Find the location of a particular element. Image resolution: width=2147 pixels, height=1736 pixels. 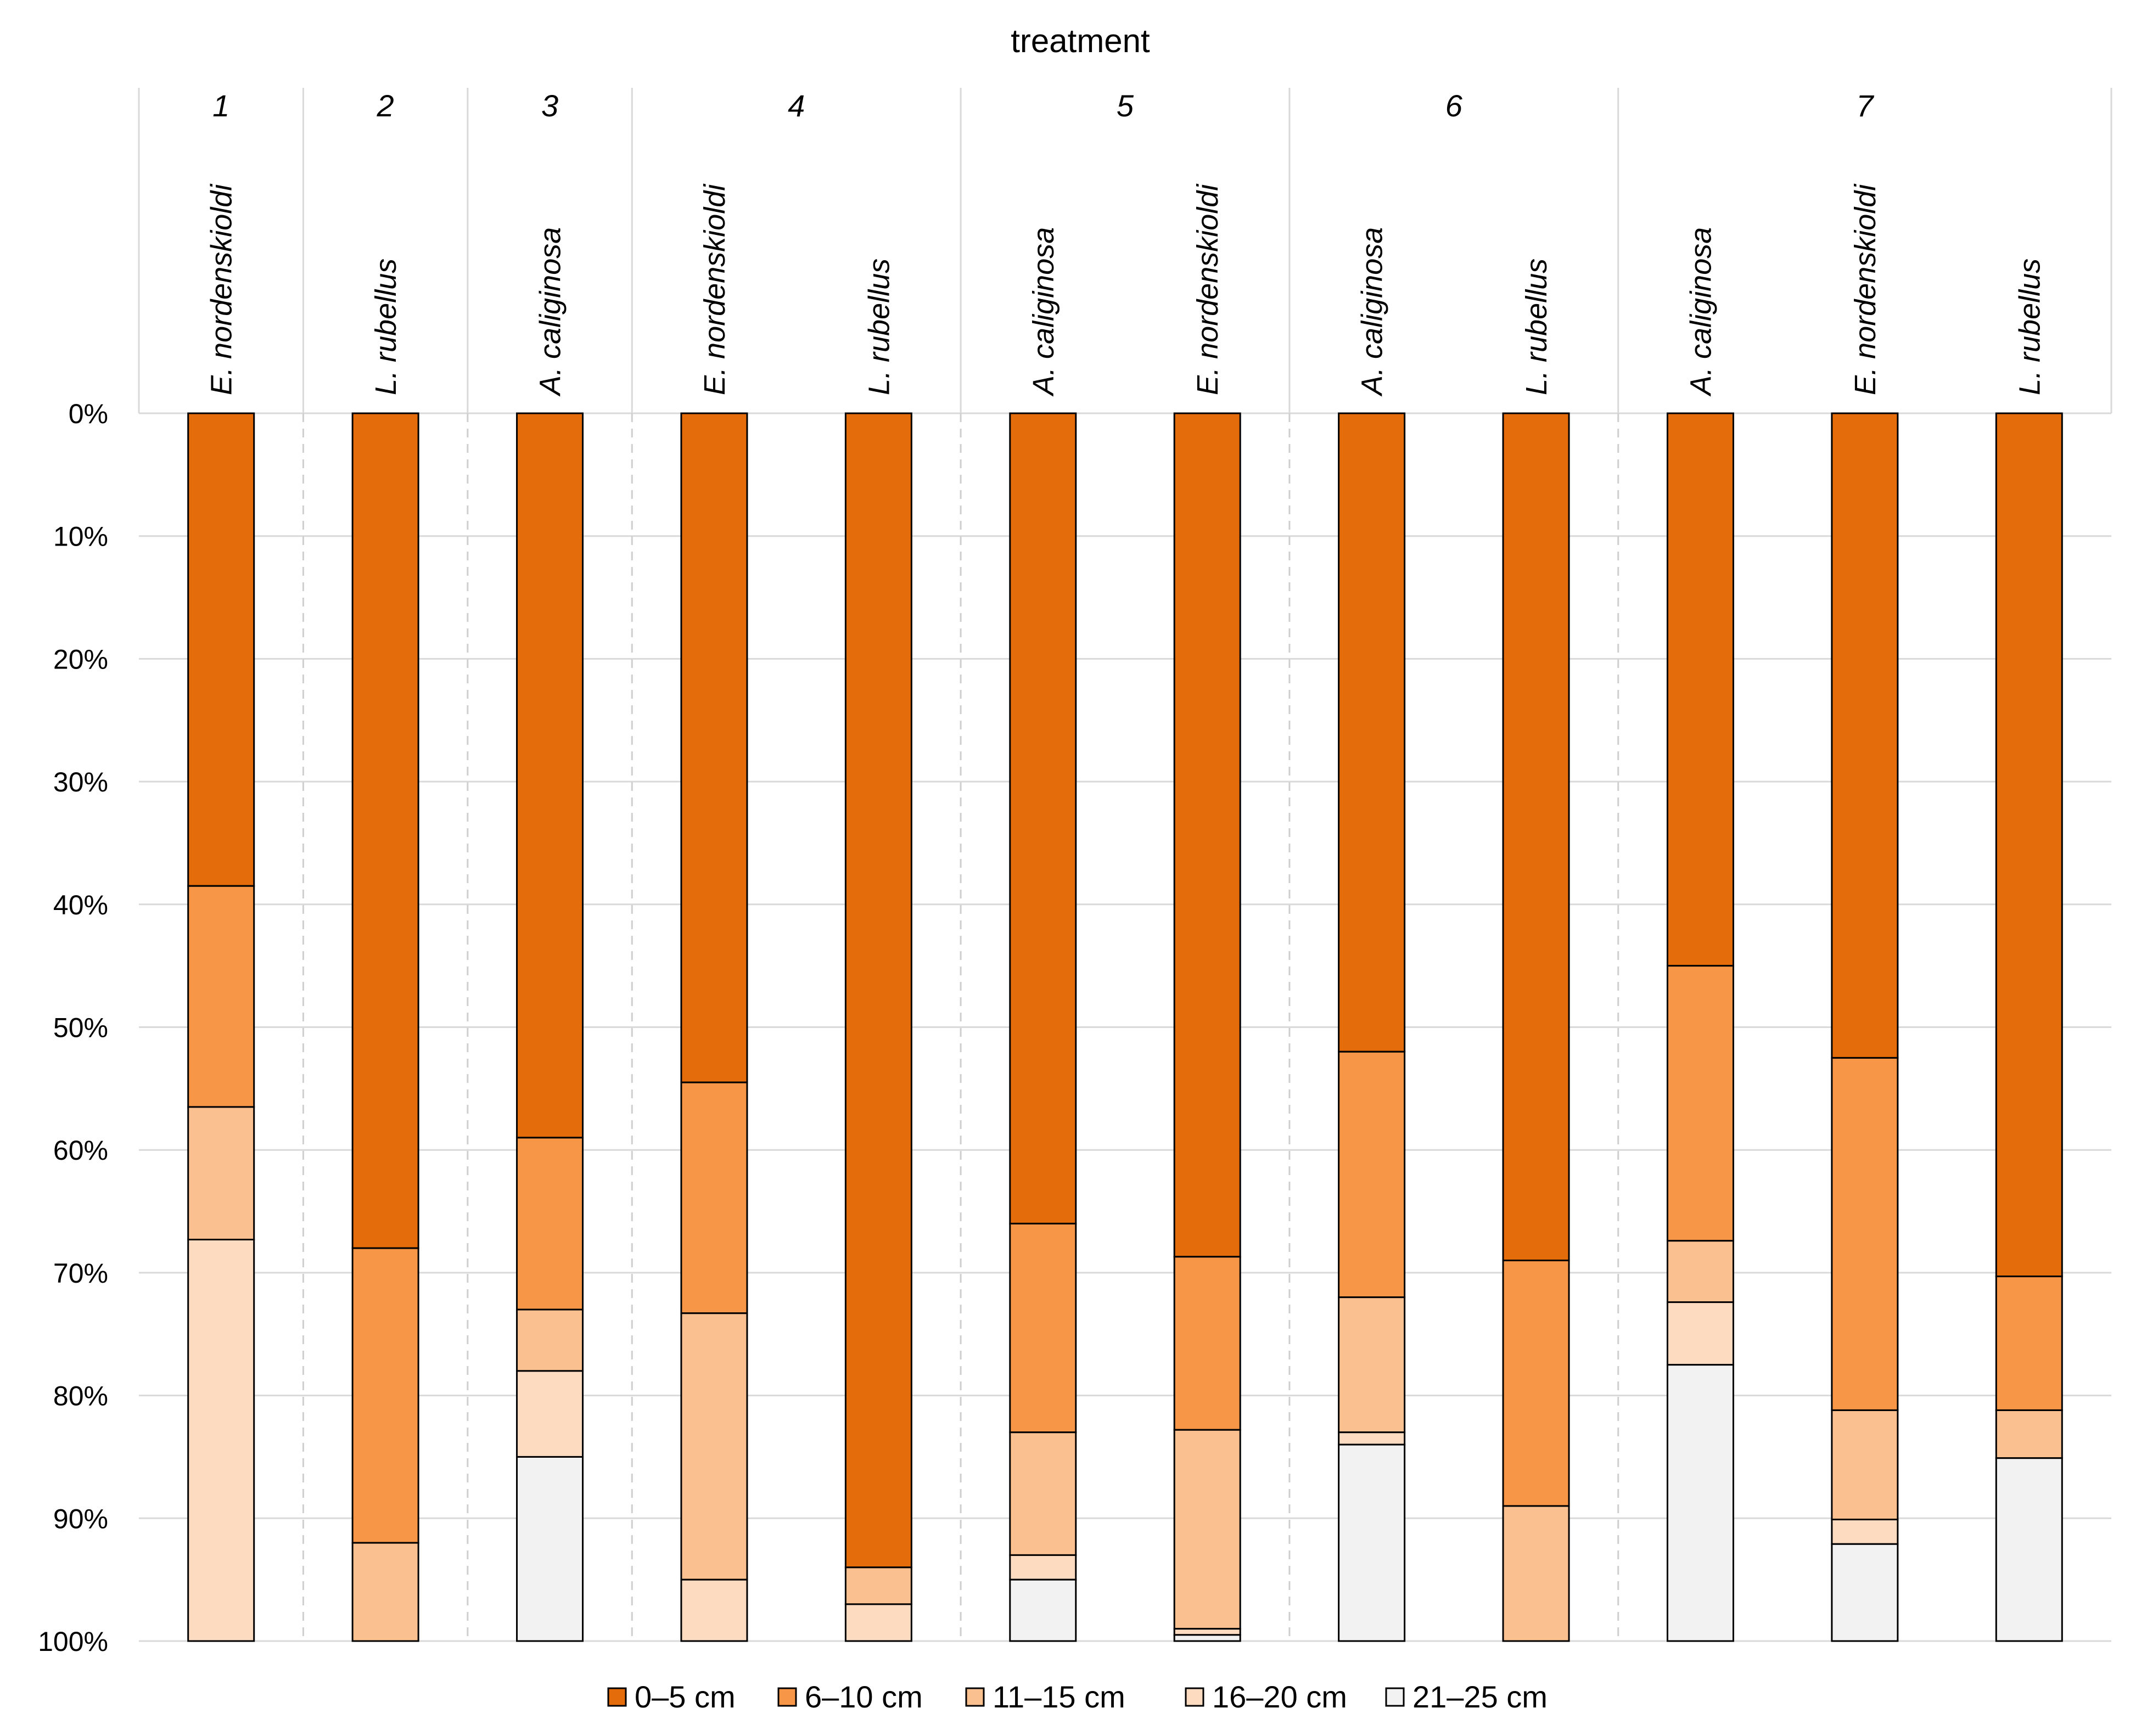

treatment-number-label: 3 is located at coordinates (549, 105).